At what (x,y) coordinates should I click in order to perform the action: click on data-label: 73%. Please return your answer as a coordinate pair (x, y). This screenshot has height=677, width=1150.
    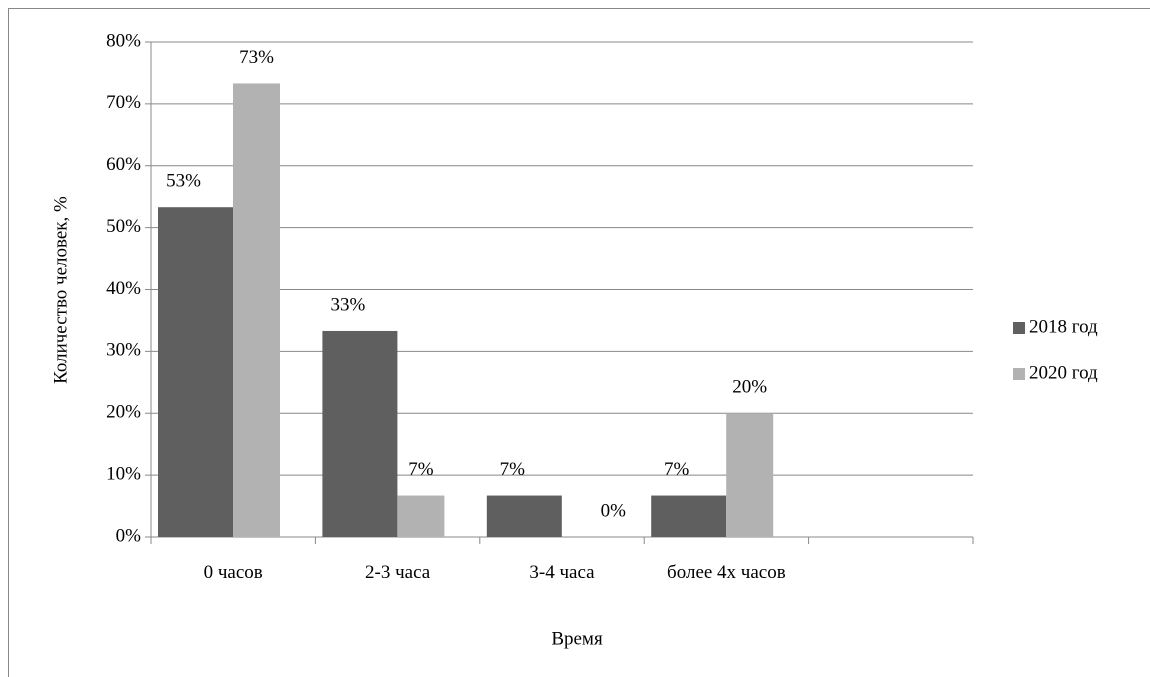
    Looking at the image, I should click on (256, 57).